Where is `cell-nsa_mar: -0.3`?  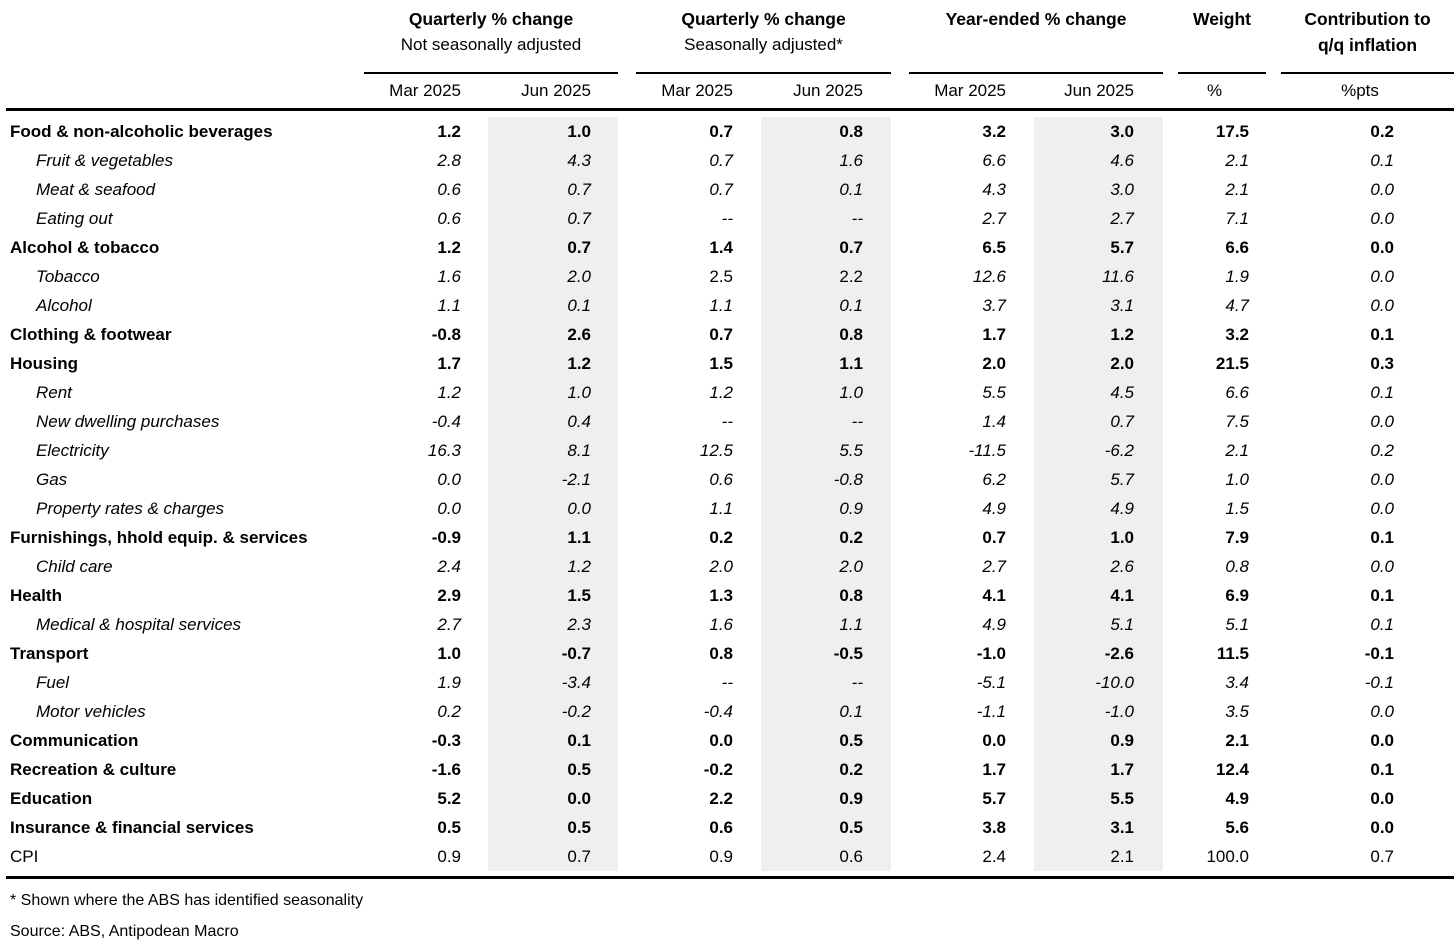 cell-nsa_mar: -0.3 is located at coordinates (446, 740).